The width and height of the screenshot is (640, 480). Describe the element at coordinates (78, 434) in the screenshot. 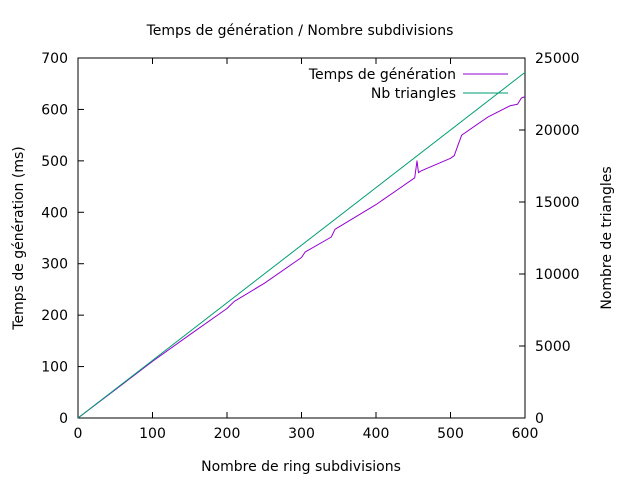

I see `x-tick-label: 0` at that location.